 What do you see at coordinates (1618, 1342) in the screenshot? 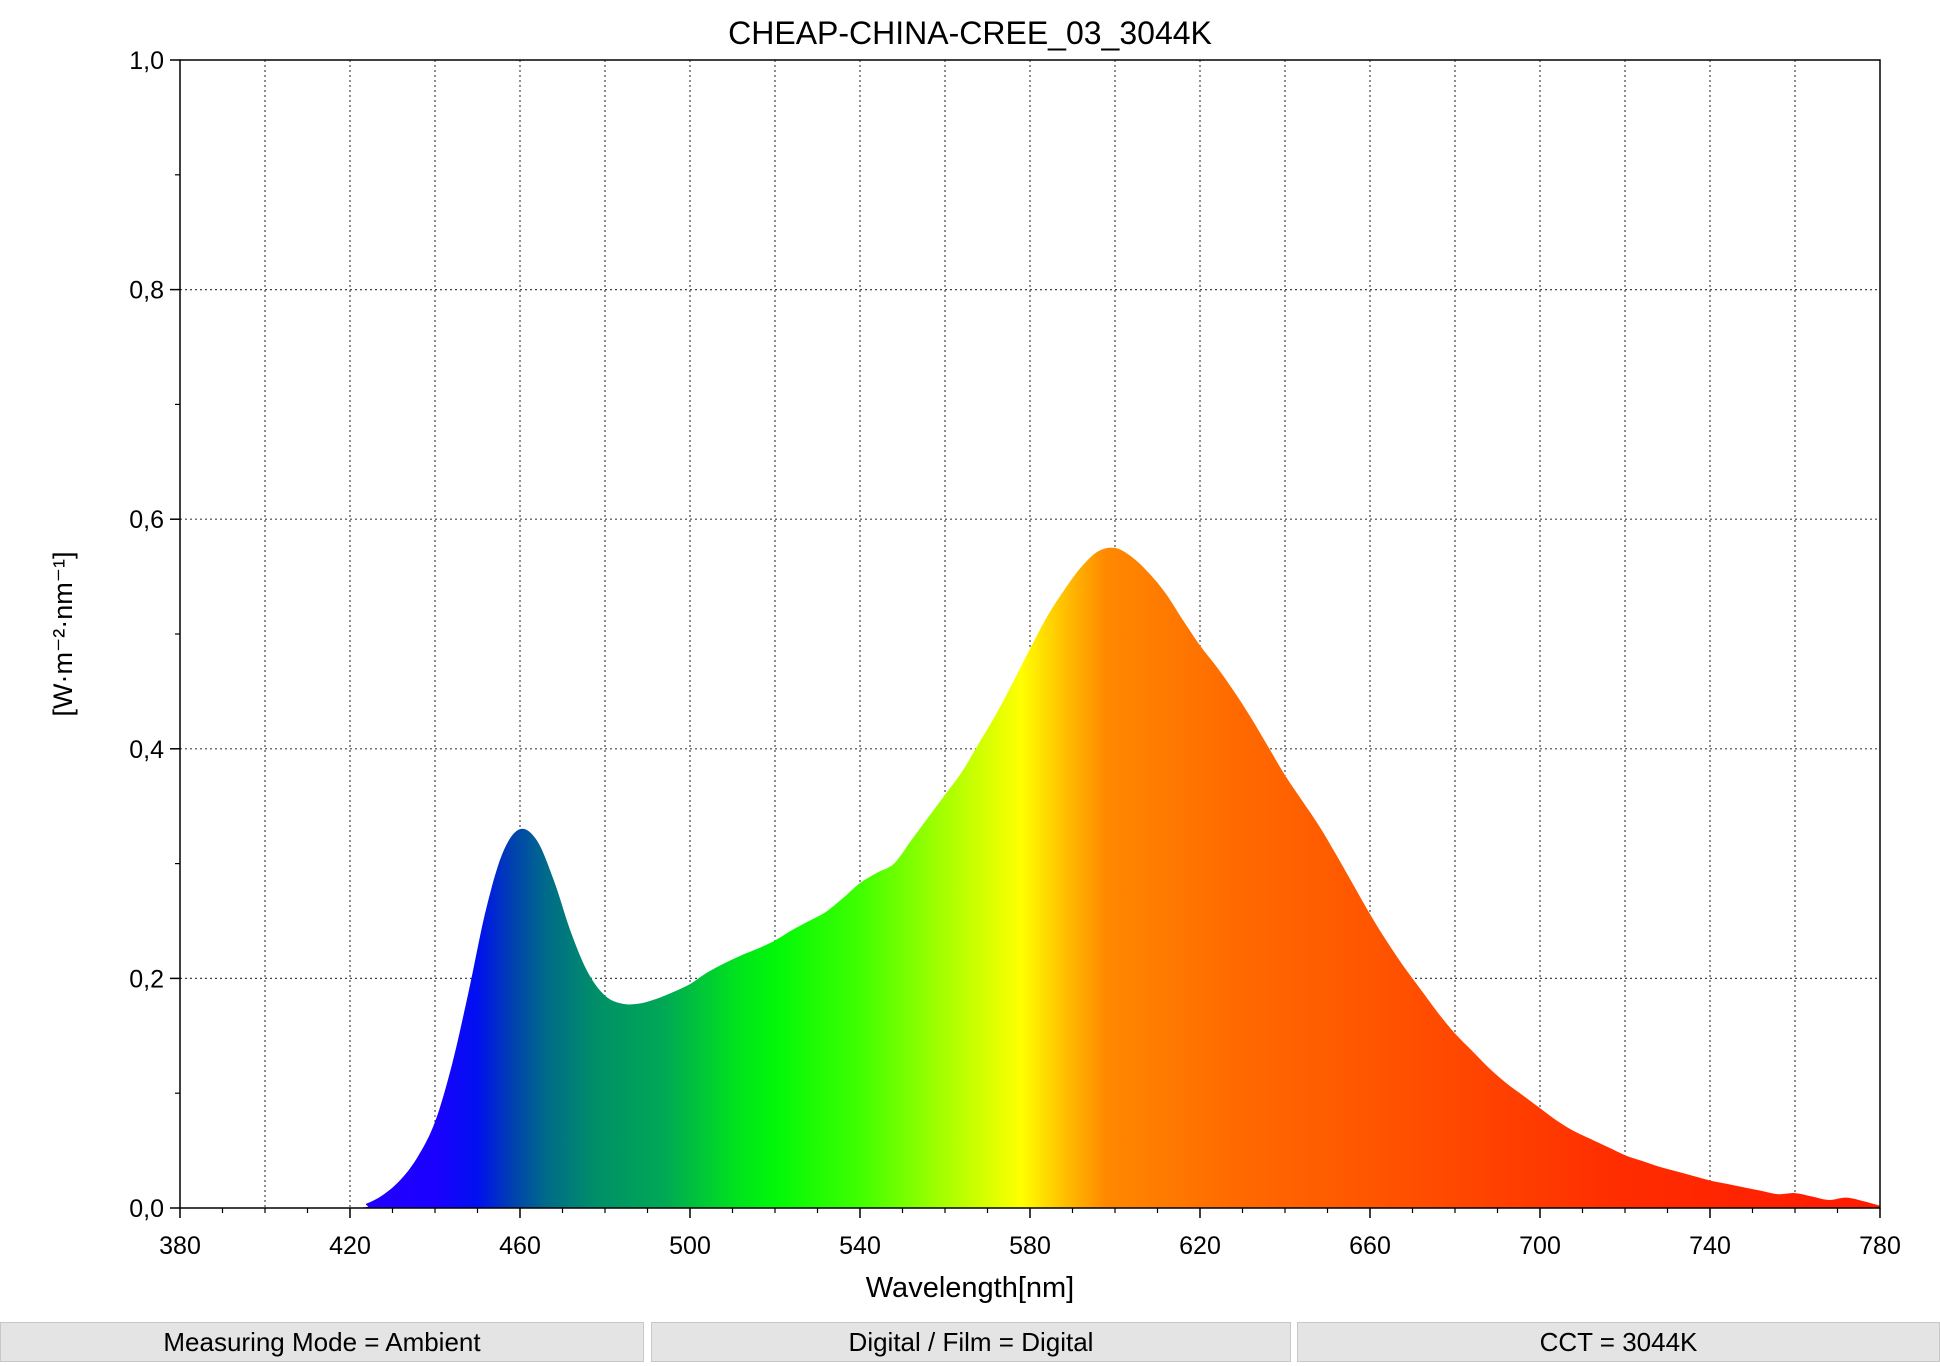
I see `cct-cell: CCT = 3044K` at bounding box center [1618, 1342].